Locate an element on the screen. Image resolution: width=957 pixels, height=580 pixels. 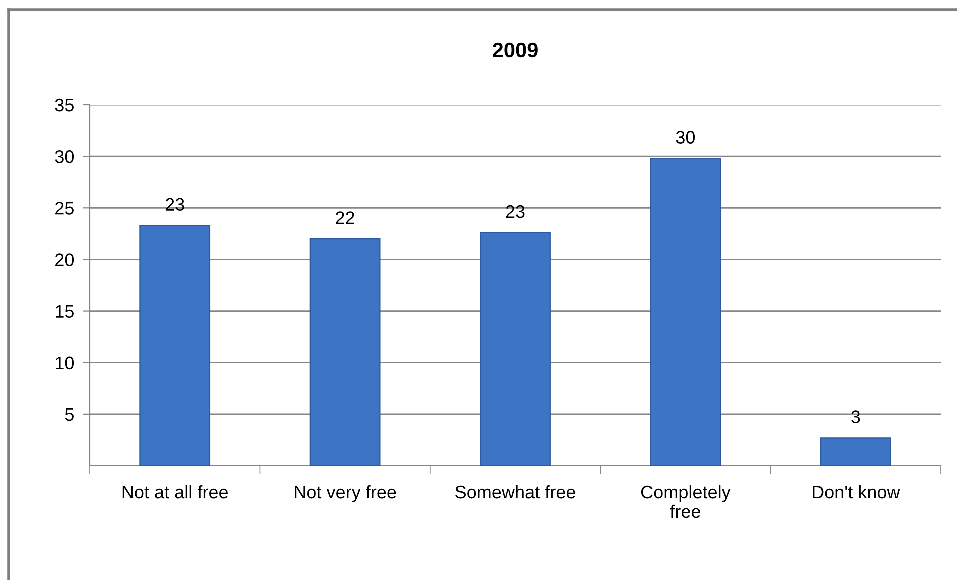
y-tick-label: 5 is located at coordinates (69, 415).